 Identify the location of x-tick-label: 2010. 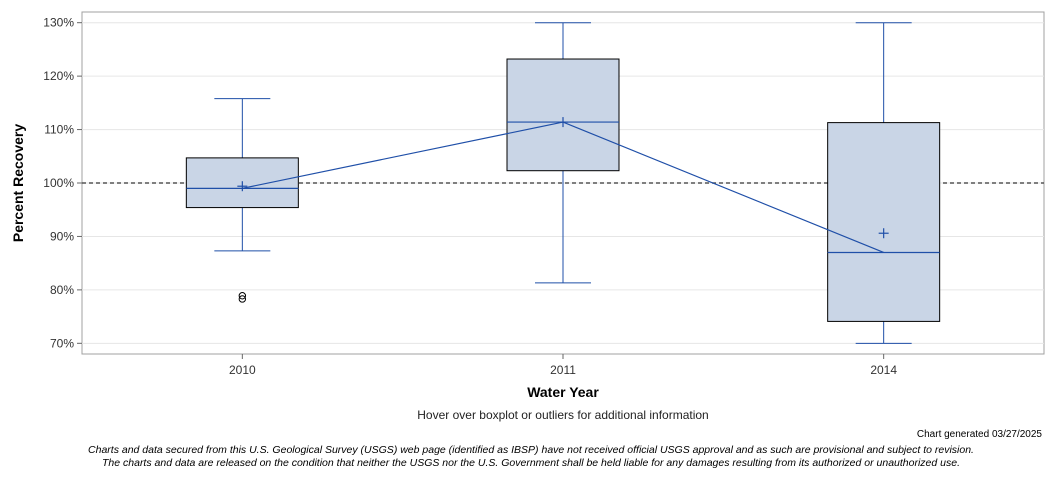
(242, 370).